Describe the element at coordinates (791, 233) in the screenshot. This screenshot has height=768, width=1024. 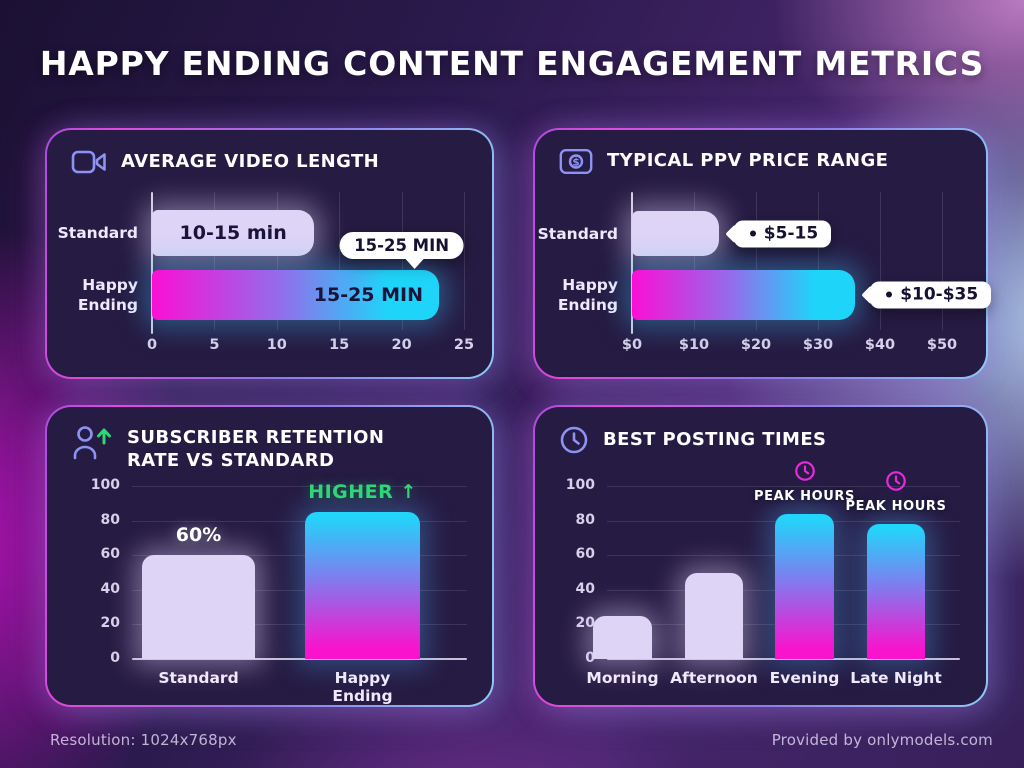
I see `price-tag-text: $5-15` at that location.